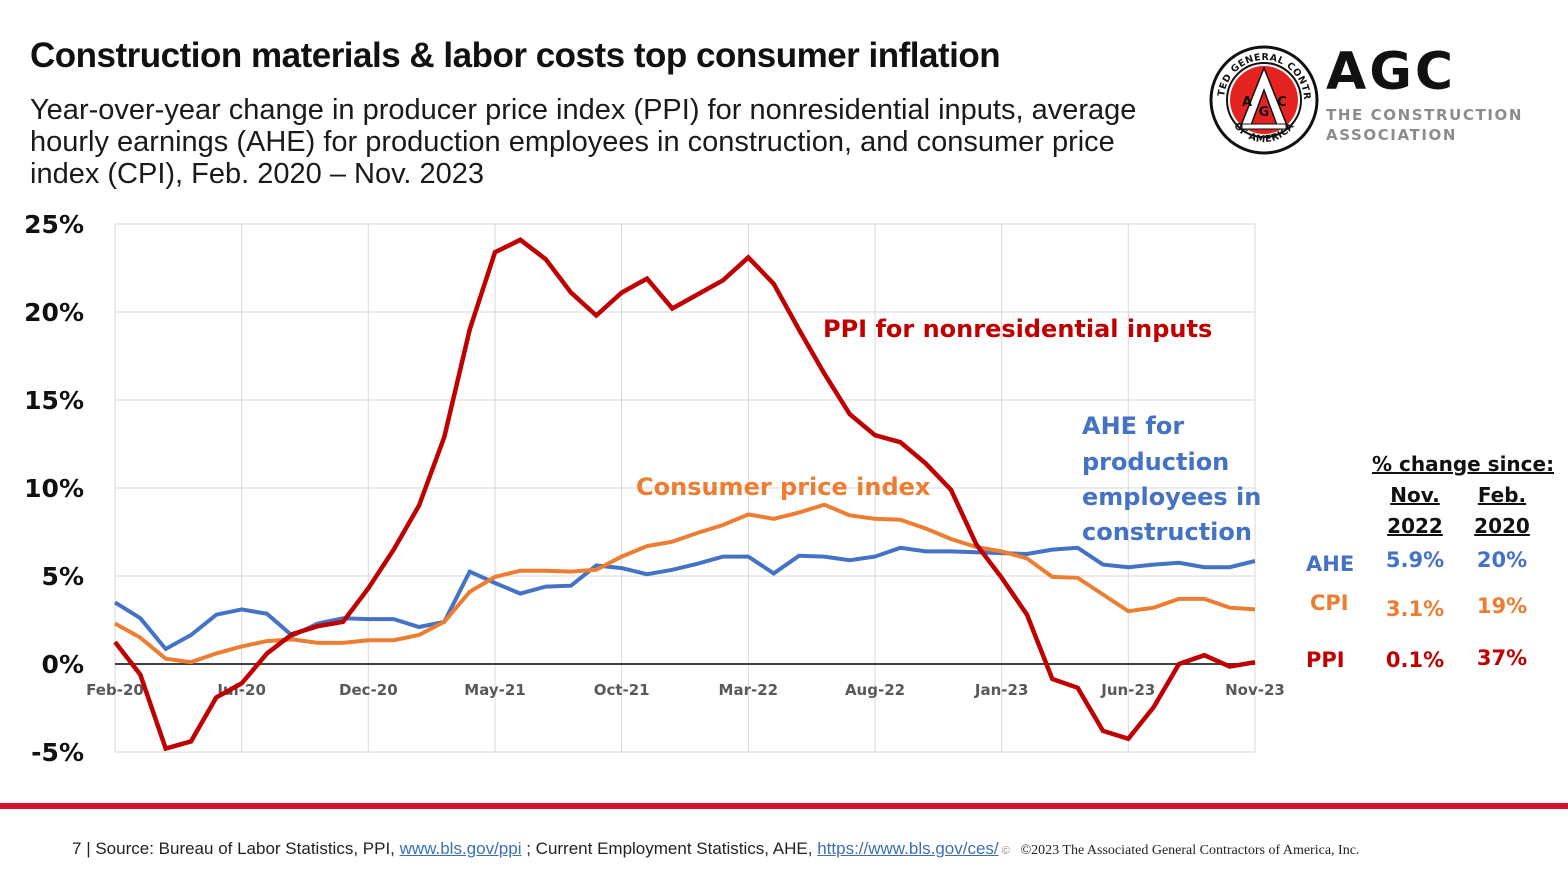 This screenshot has width=1568, height=882. I want to click on ppi-series-label: PPI for nonresidential inputs, so click(1017, 329).